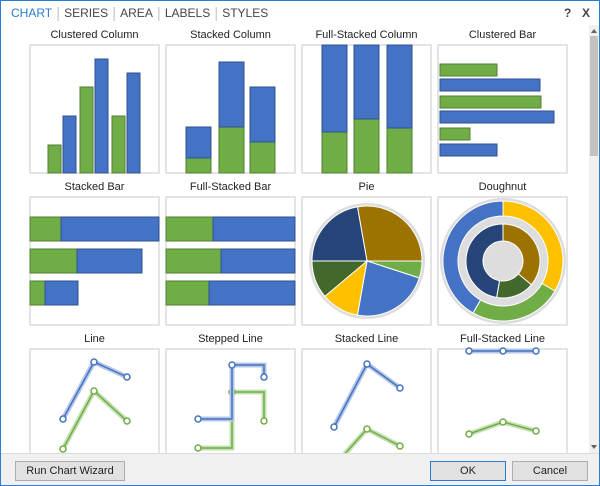 This screenshot has height=486, width=600. What do you see at coordinates (32, 13) in the screenshot?
I see `tab: CHART` at bounding box center [32, 13].